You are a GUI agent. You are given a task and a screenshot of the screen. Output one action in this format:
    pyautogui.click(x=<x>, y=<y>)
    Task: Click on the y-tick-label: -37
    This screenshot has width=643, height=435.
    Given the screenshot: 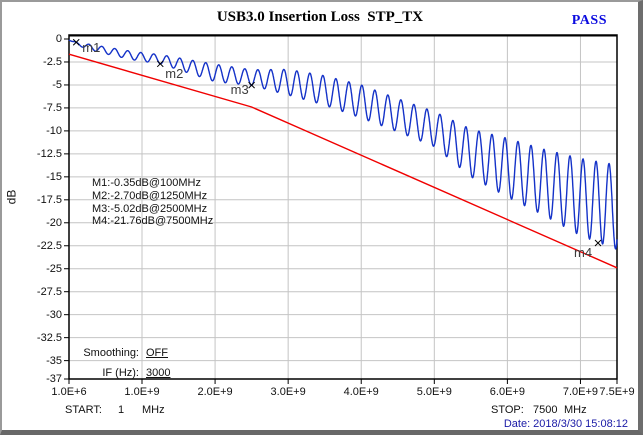 What is the action you would take?
    pyautogui.click(x=54, y=379)
    